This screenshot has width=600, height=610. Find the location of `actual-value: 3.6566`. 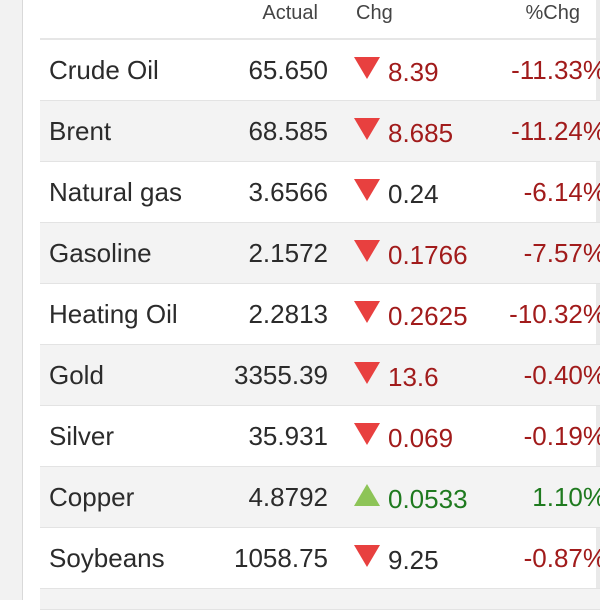

actual-value: 3.6566 is located at coordinates (288, 192).